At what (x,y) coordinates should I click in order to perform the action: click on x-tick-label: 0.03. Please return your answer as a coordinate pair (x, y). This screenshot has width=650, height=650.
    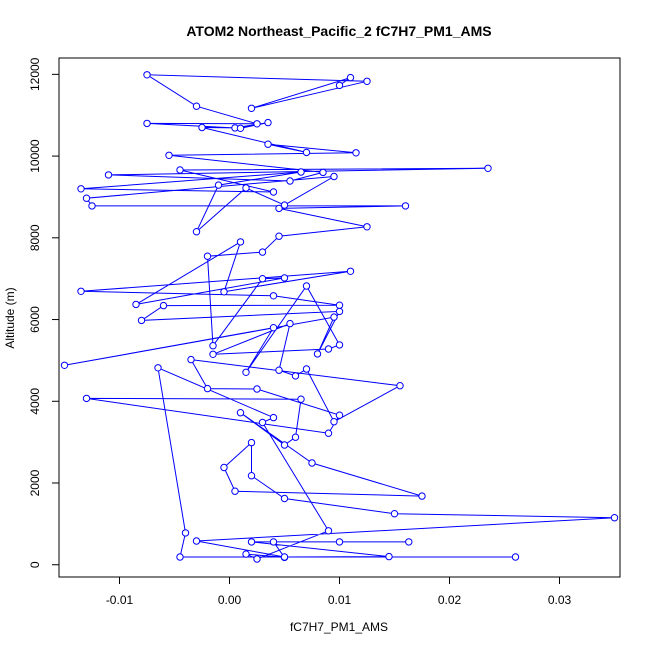
    Looking at the image, I should click on (560, 600).